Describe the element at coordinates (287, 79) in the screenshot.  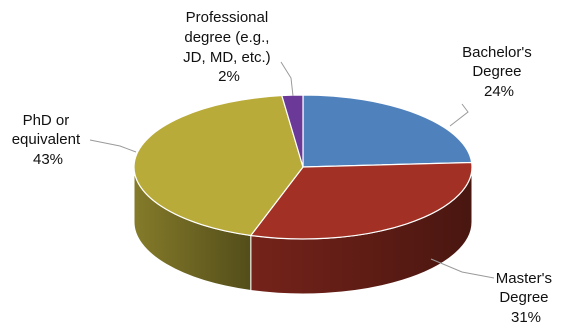
I see `leader-professional` at that location.